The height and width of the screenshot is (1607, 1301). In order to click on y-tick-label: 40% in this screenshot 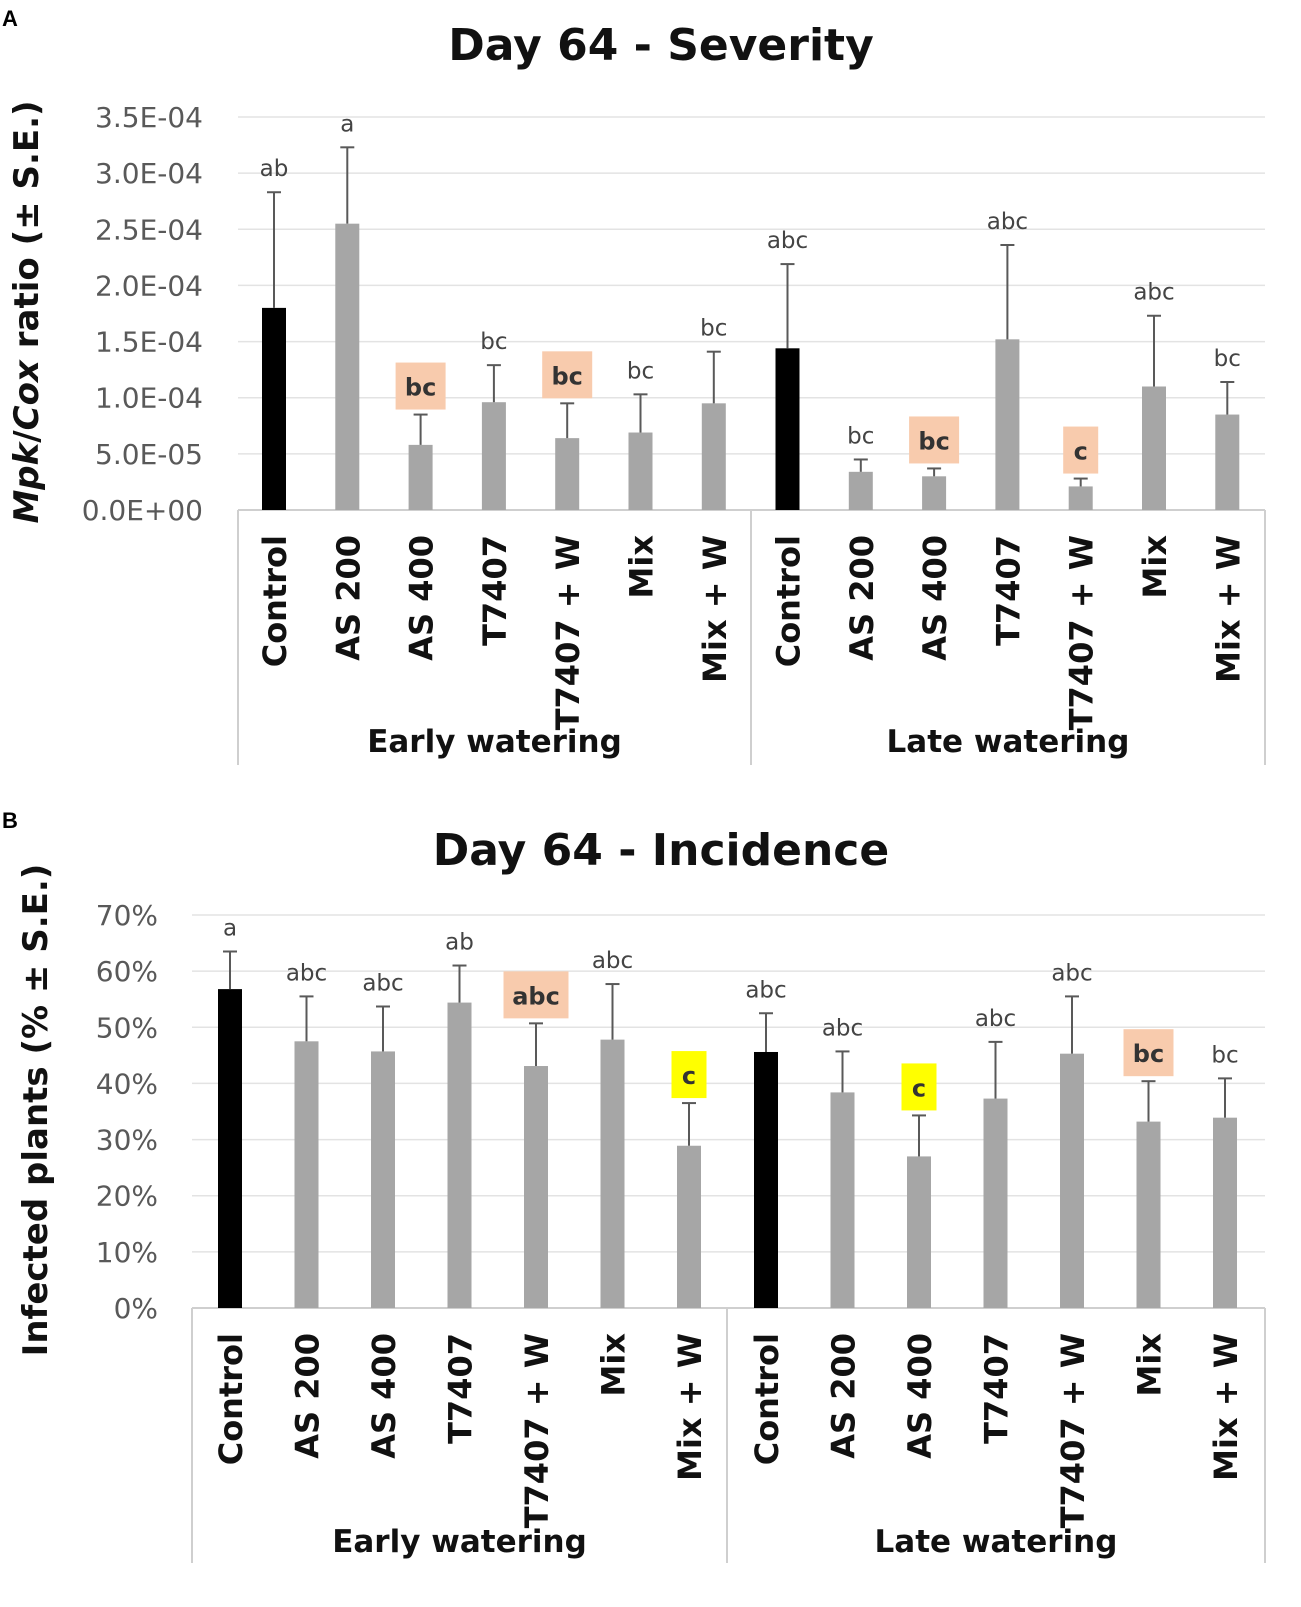, I will do `click(127, 1083)`.